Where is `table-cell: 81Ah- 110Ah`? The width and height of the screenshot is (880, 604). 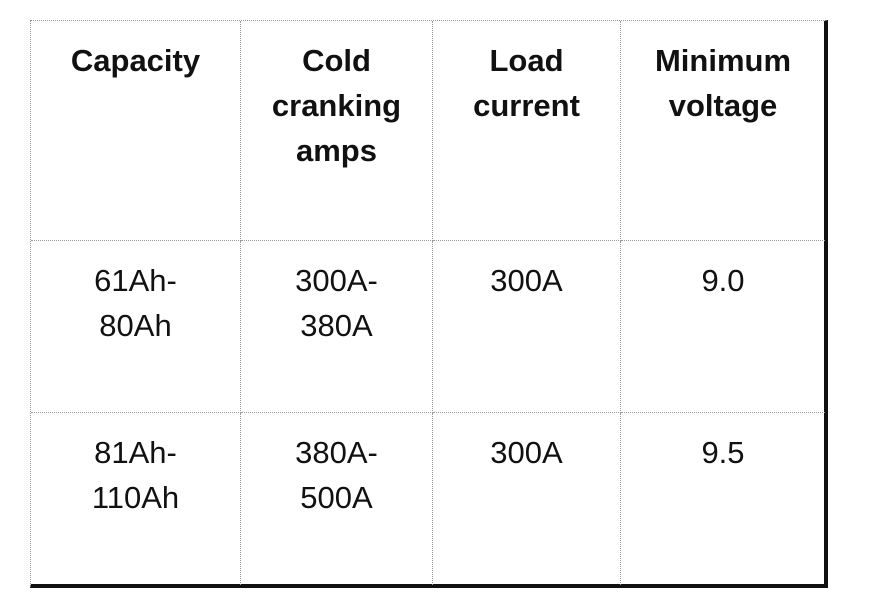
table-cell: 81Ah- 110Ah is located at coordinates (136, 499).